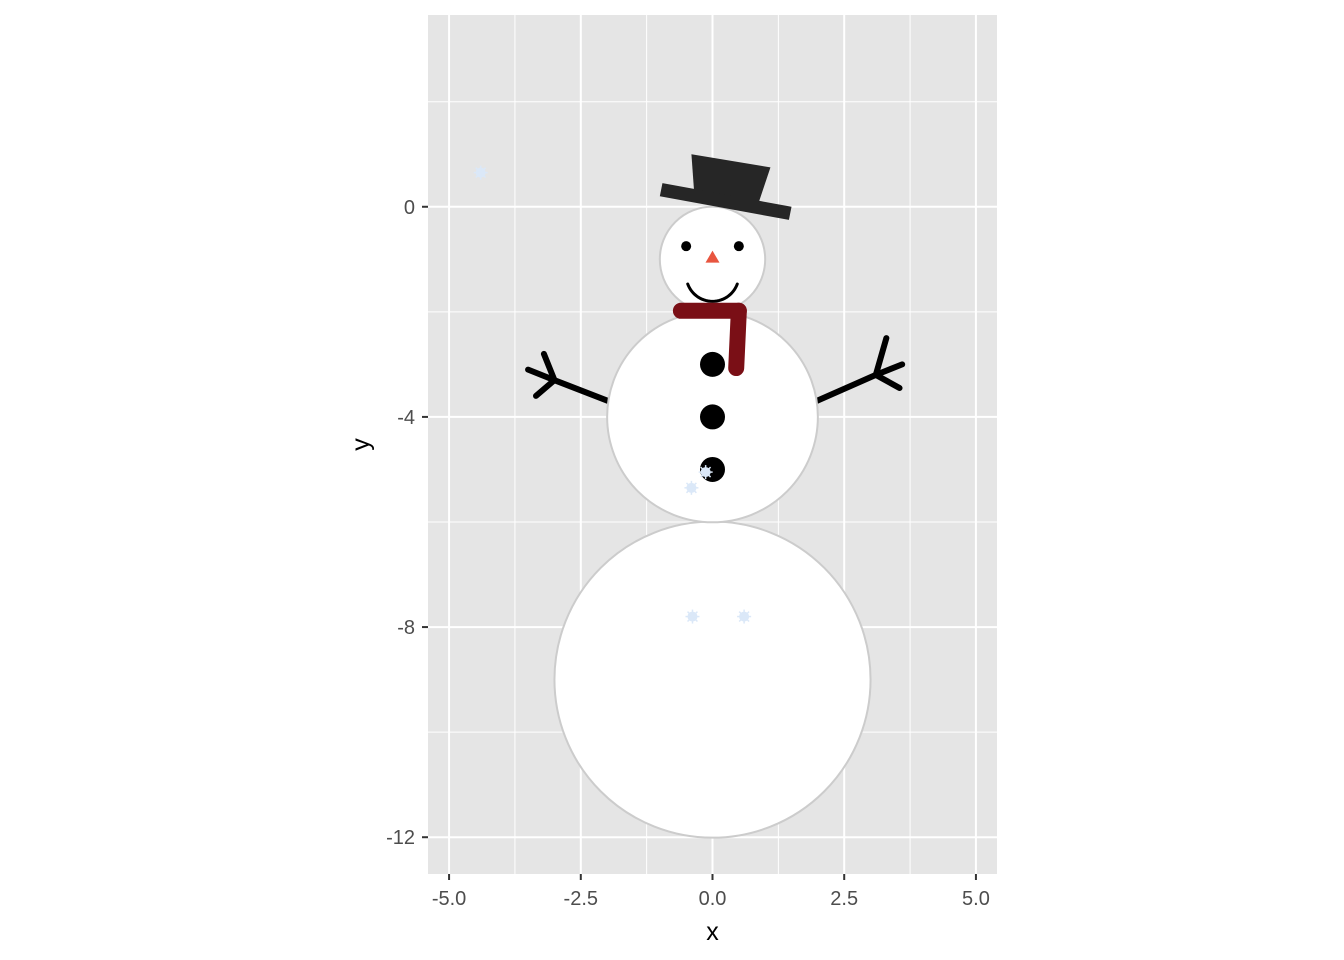 The width and height of the screenshot is (1344, 960). What do you see at coordinates (449, 899) in the screenshot?
I see `x-tick-label: -5.0` at bounding box center [449, 899].